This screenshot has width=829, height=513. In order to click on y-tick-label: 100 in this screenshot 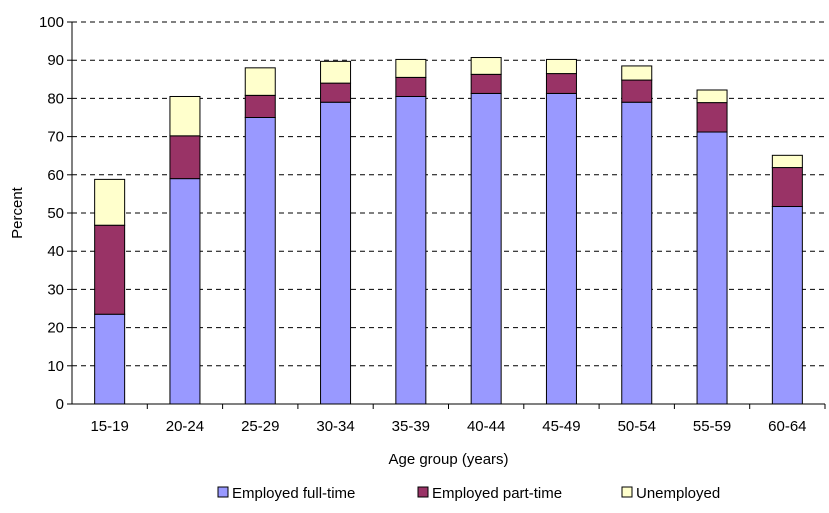, I will do `click(51, 22)`.